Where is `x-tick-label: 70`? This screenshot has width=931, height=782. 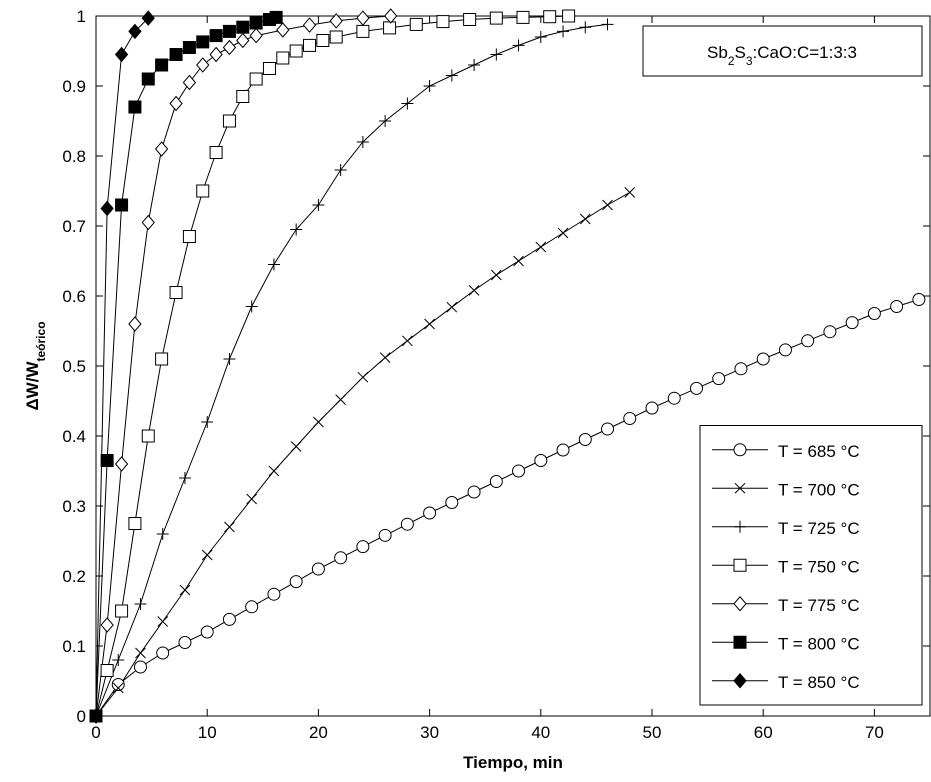
x-tick-label: 70 is located at coordinates (874, 732).